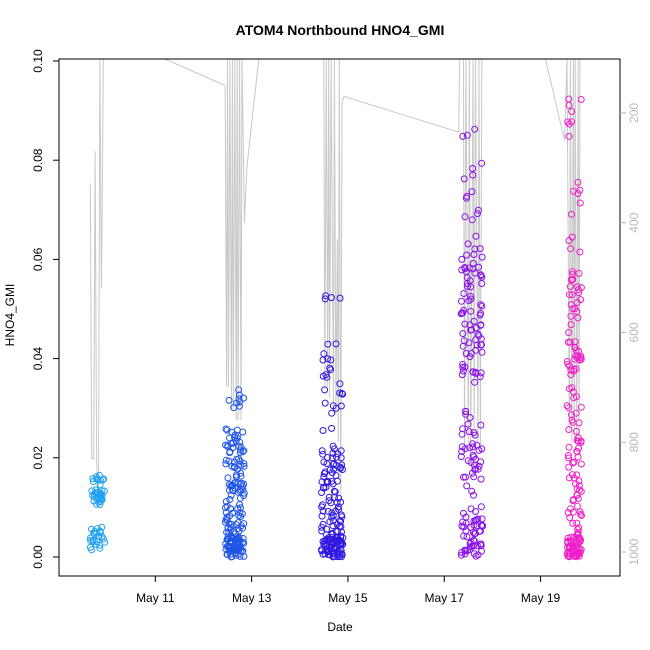  Describe the element at coordinates (38, 557) in the screenshot. I see `y-tick-label: 0.00` at that location.